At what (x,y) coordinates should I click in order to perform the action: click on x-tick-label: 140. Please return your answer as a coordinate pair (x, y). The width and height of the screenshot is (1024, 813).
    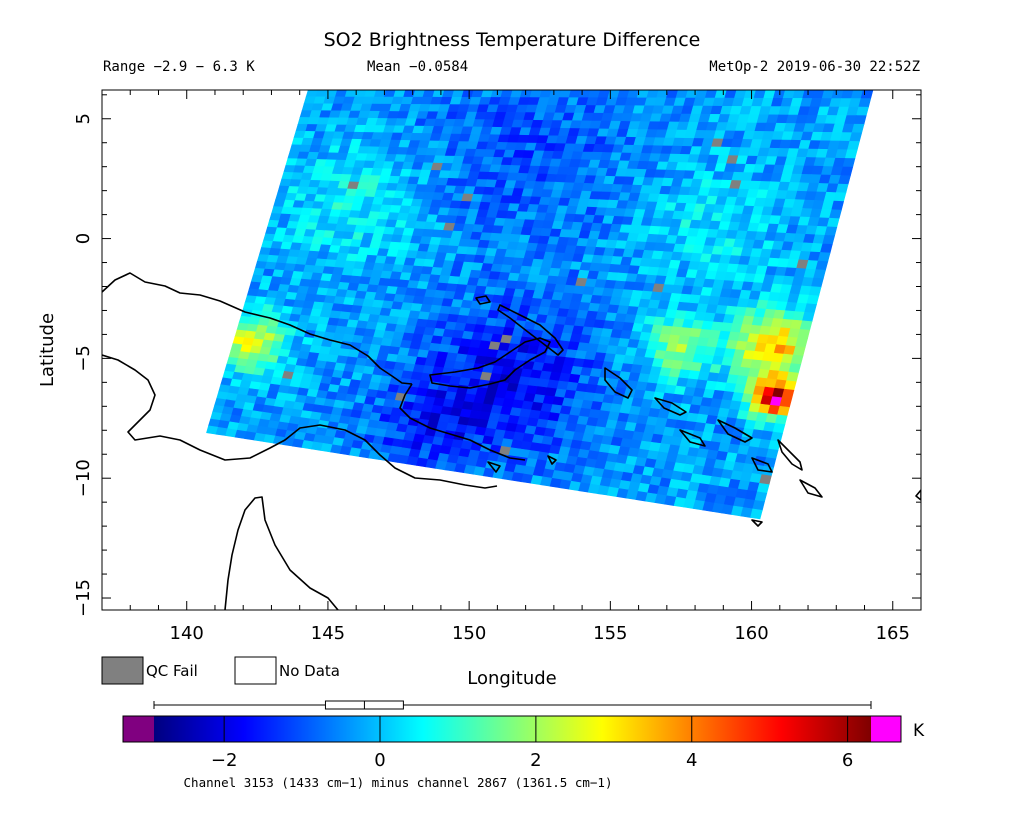
    Looking at the image, I should click on (187, 633).